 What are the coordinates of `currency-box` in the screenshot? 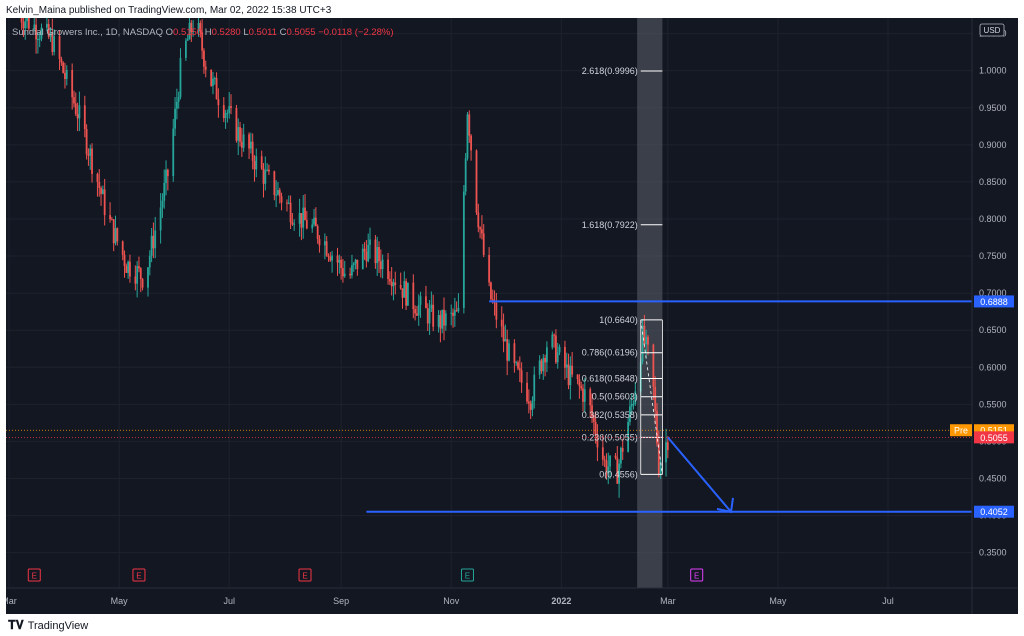 It's located at (992, 30).